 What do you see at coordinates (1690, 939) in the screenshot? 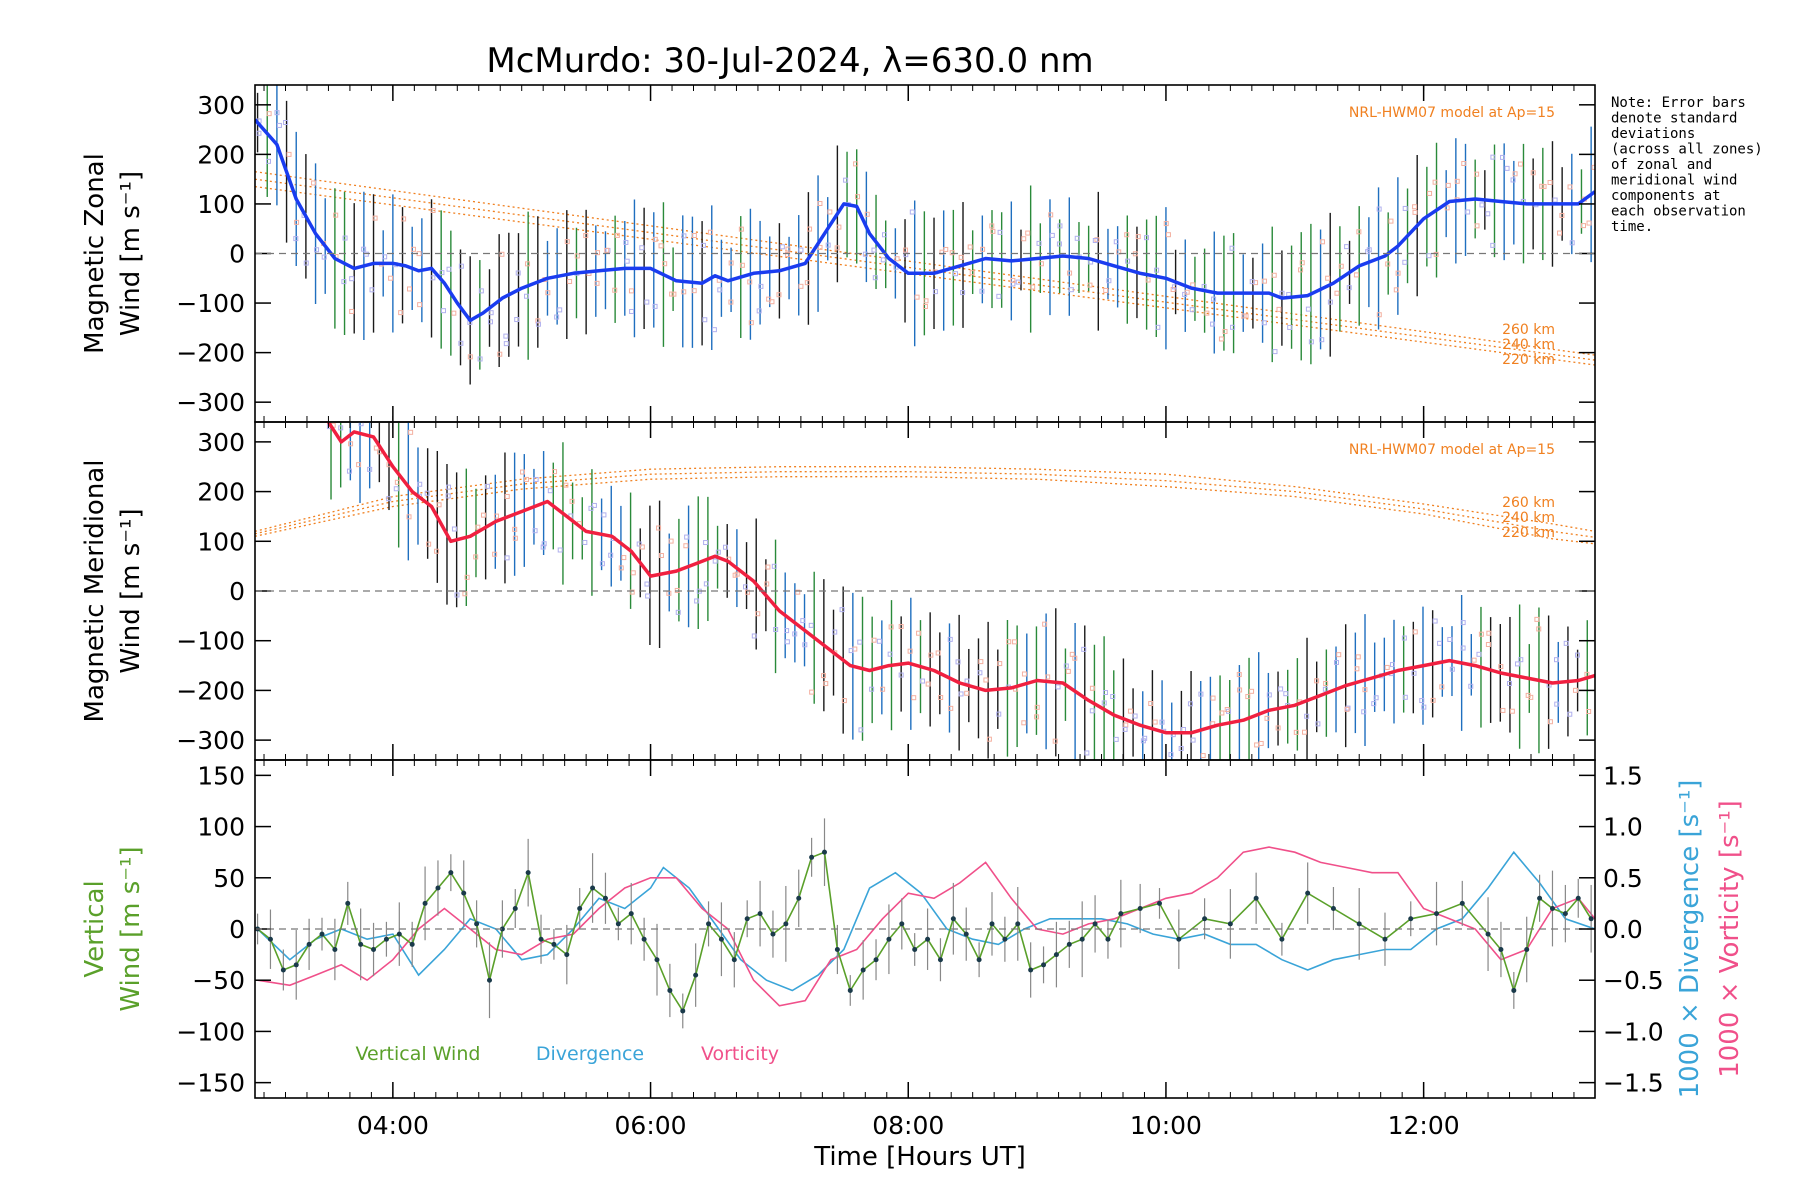
I see `y-right-label: 1000 × Divergence [s⁻¹]` at bounding box center [1690, 939].